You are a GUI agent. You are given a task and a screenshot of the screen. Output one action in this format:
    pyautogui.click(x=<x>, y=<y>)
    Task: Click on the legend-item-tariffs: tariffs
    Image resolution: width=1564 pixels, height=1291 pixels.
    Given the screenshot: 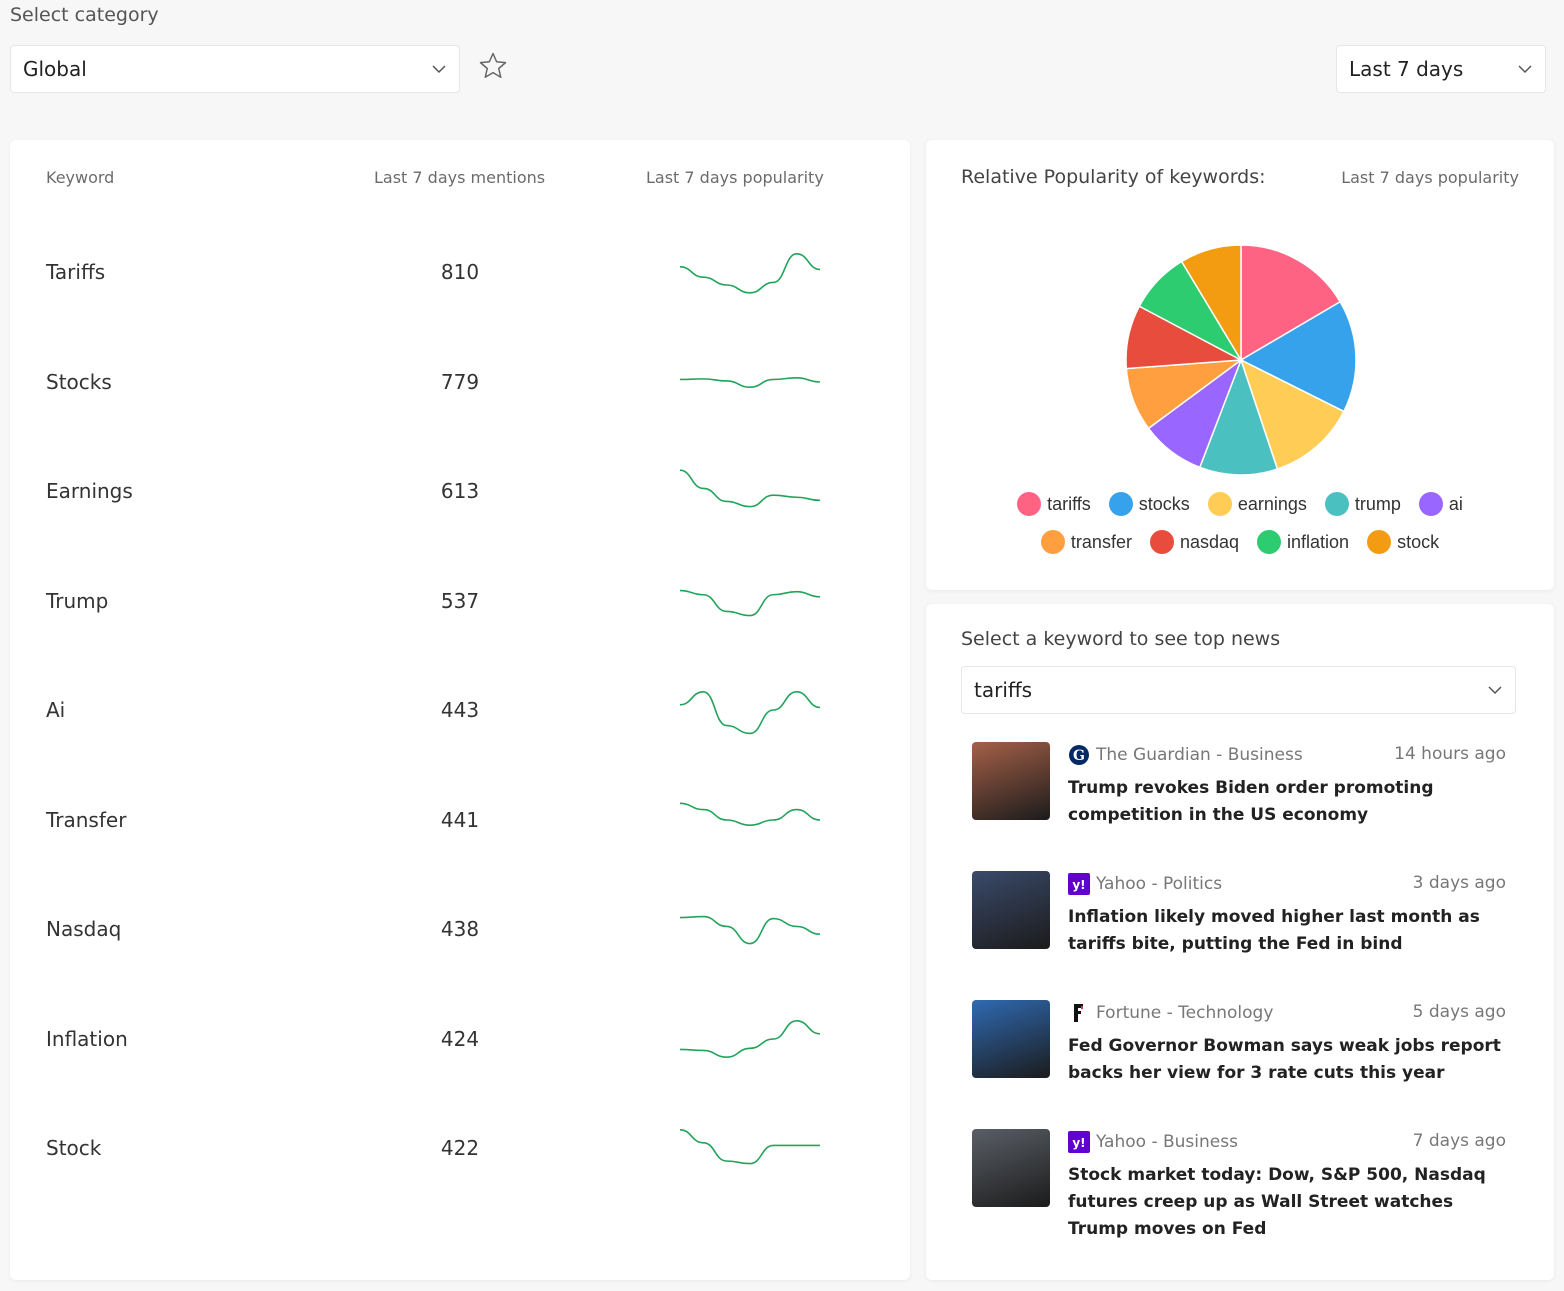 What is the action you would take?
    pyautogui.click(x=1054, y=504)
    